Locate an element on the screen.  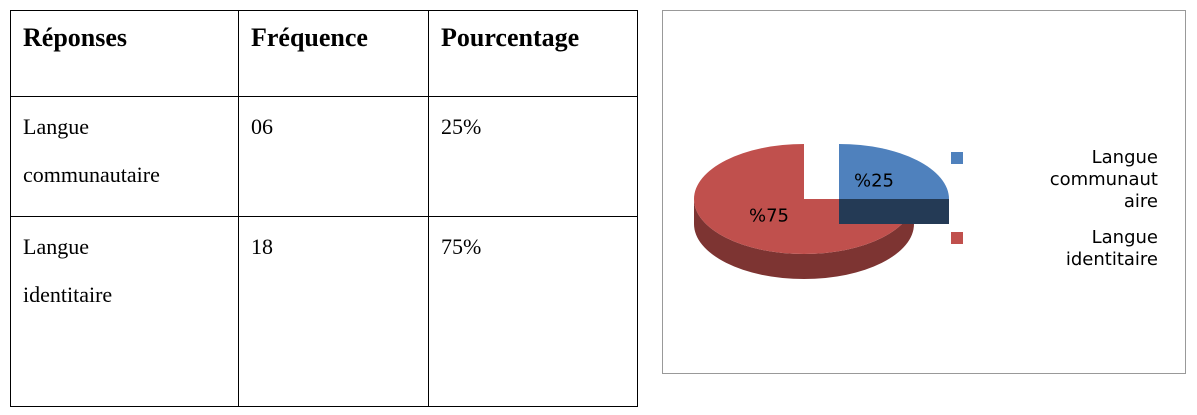
legend-entry: Langue communautaire is located at coordinates (1054, 180).